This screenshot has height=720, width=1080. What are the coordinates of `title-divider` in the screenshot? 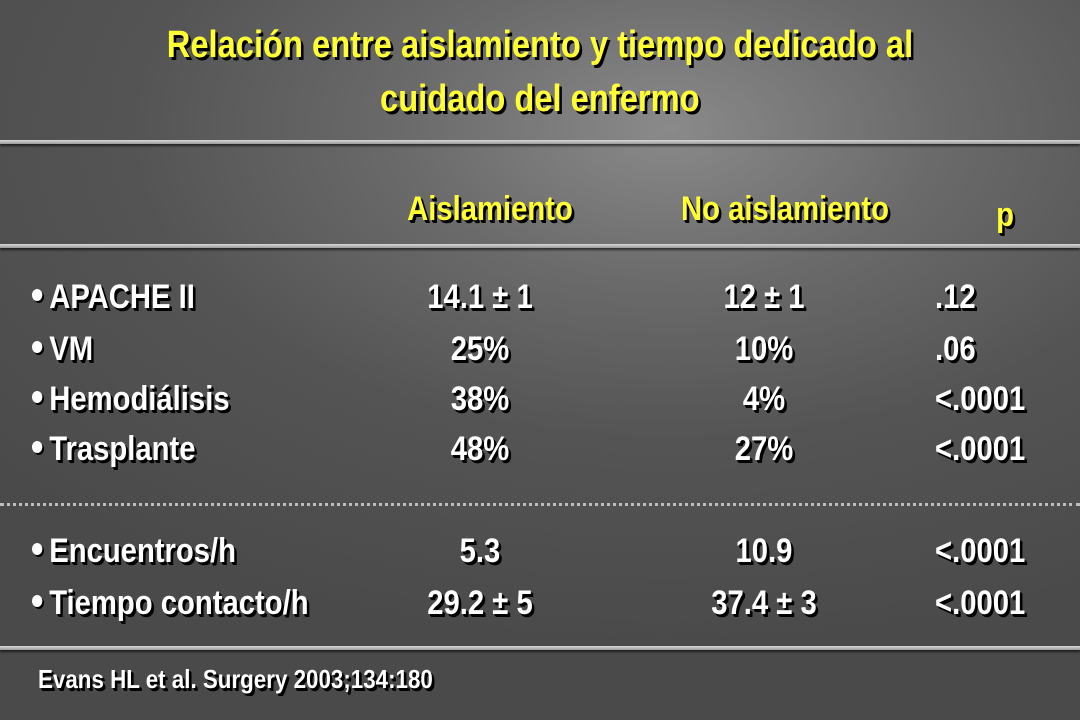 It's located at (540, 142).